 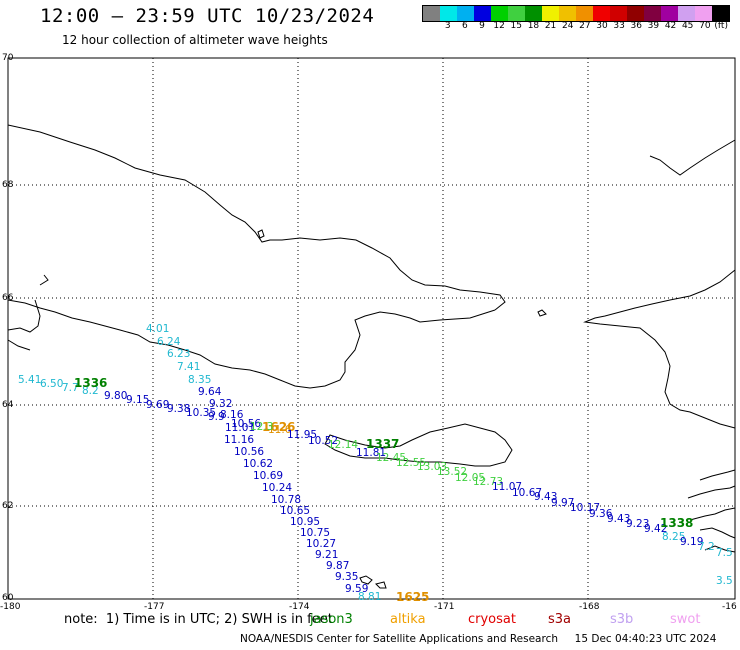 I want to click on time-label: 1625, so click(x=412, y=597).